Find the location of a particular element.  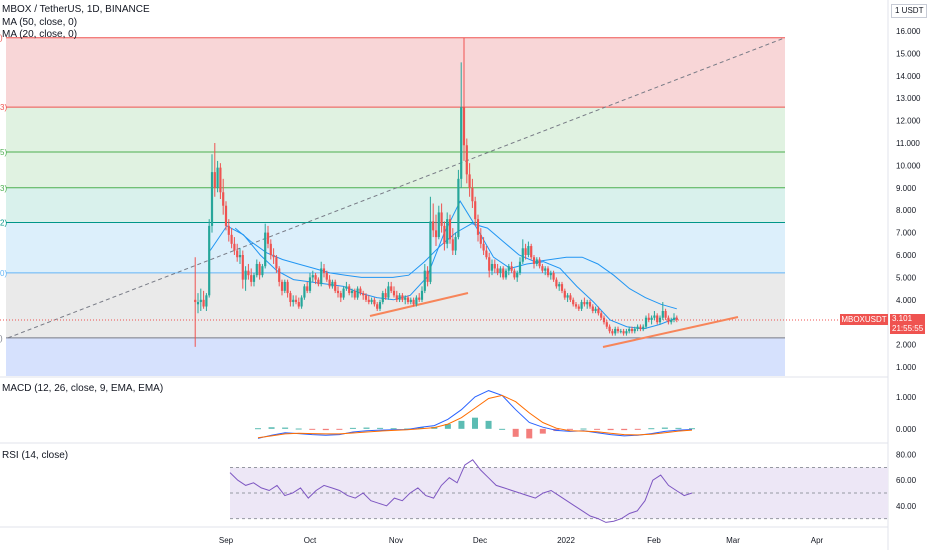

price-tick-label: 4.000 is located at coordinates (906, 300).